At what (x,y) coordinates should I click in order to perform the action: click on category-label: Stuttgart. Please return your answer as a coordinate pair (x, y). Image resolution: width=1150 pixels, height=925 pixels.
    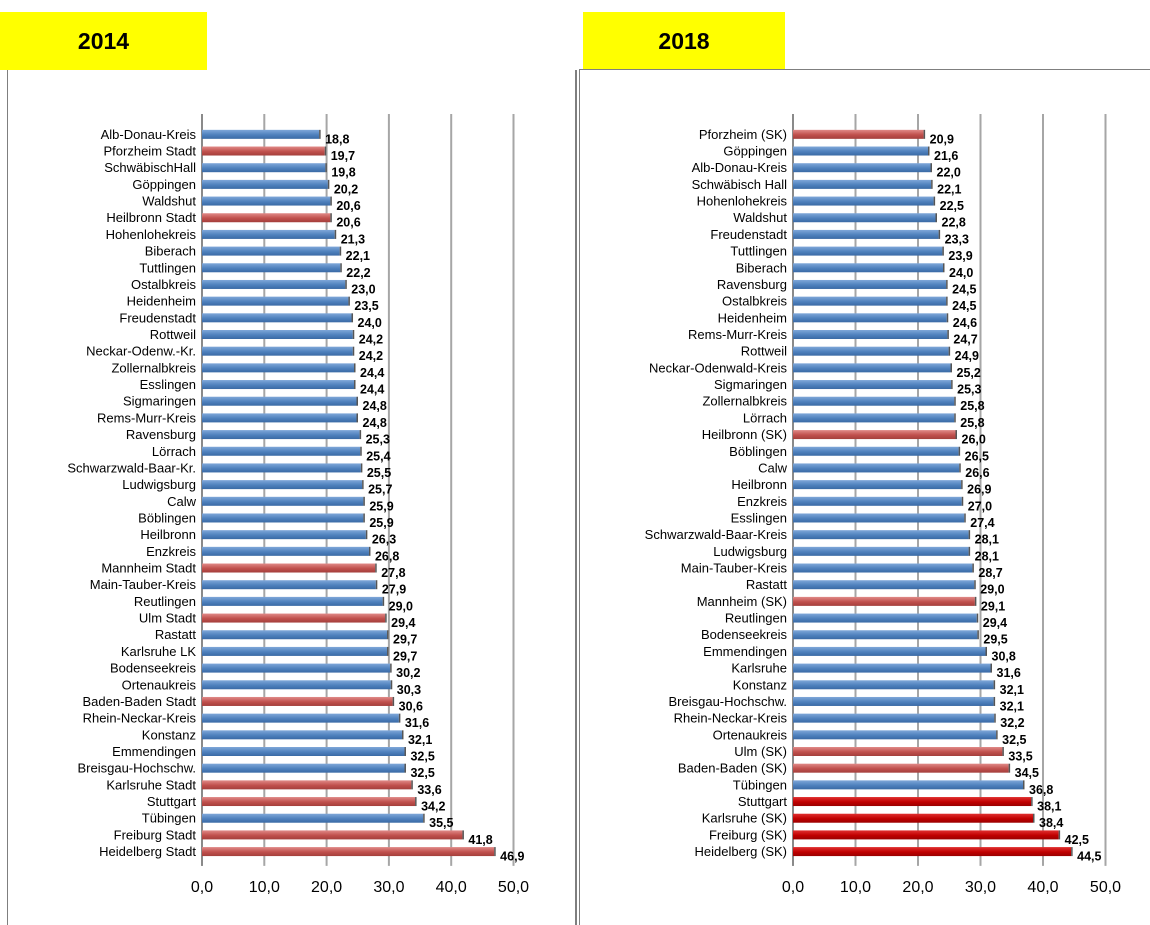
    Looking at the image, I should click on (172, 801).